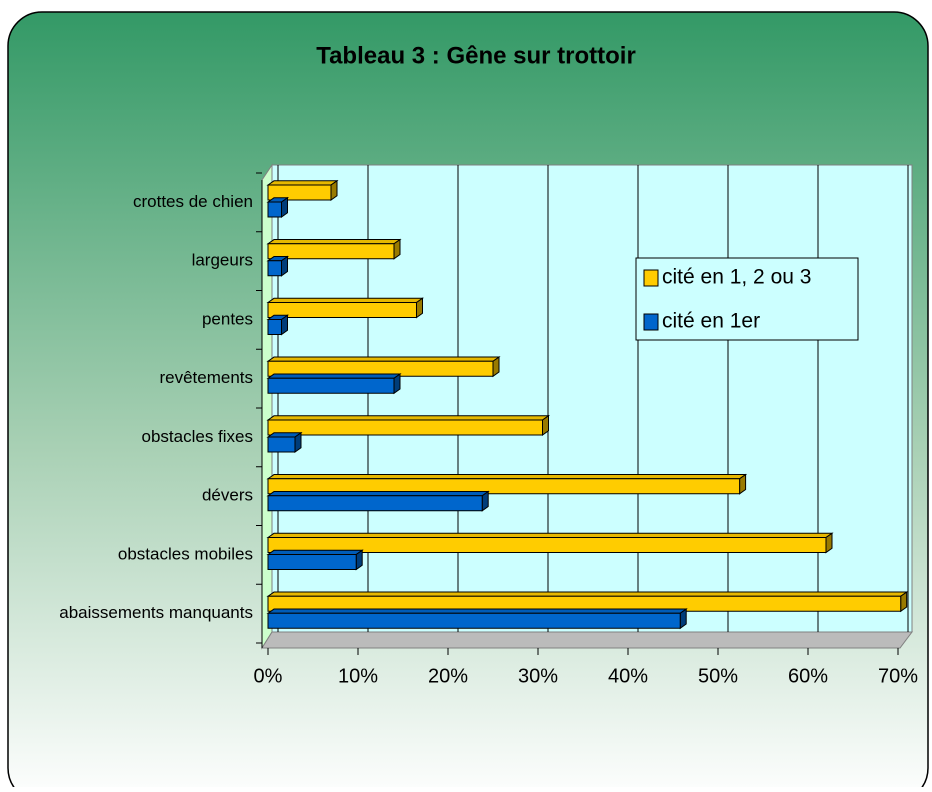 This screenshot has width=932, height=792. Describe the element at coordinates (808, 676) in the screenshot. I see `x-tick-label: 60%` at that location.